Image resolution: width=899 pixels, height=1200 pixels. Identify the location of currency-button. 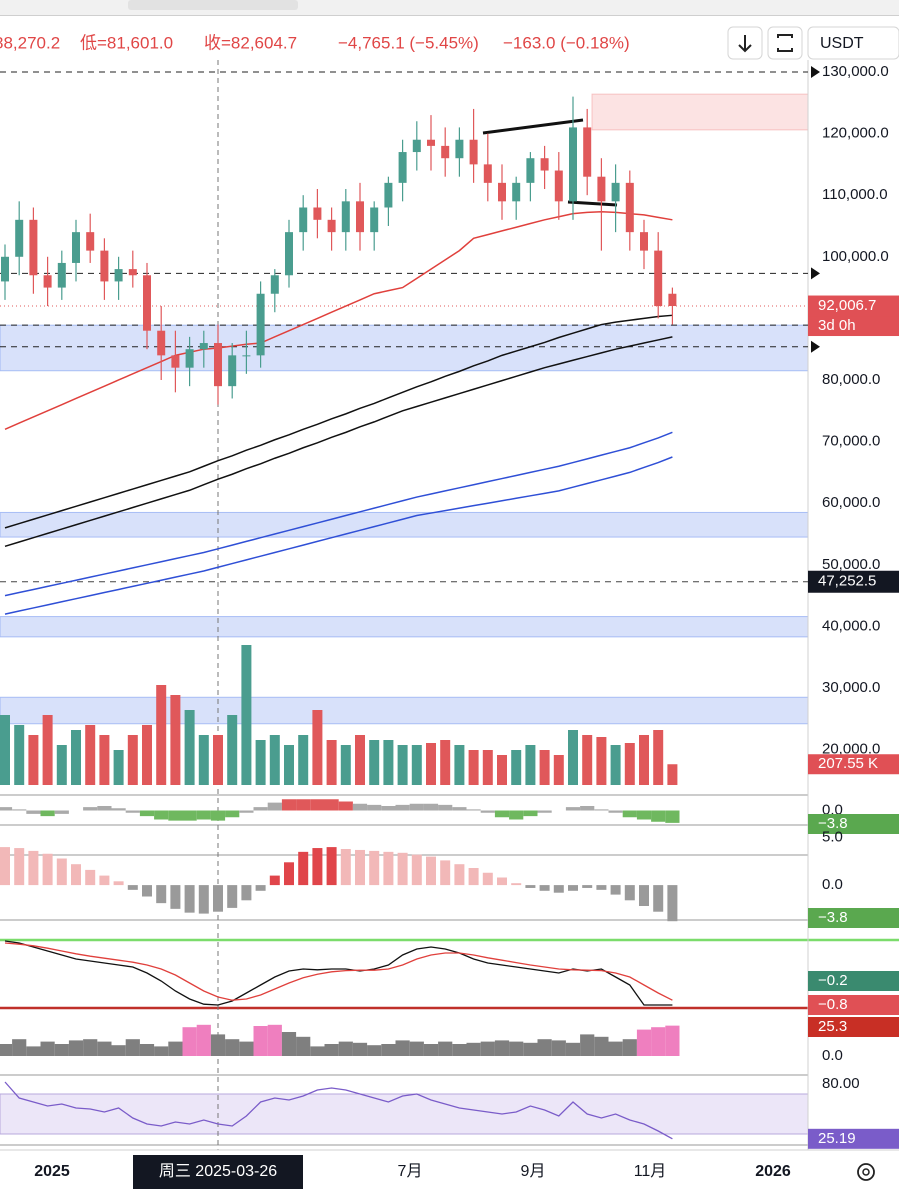
(853, 43).